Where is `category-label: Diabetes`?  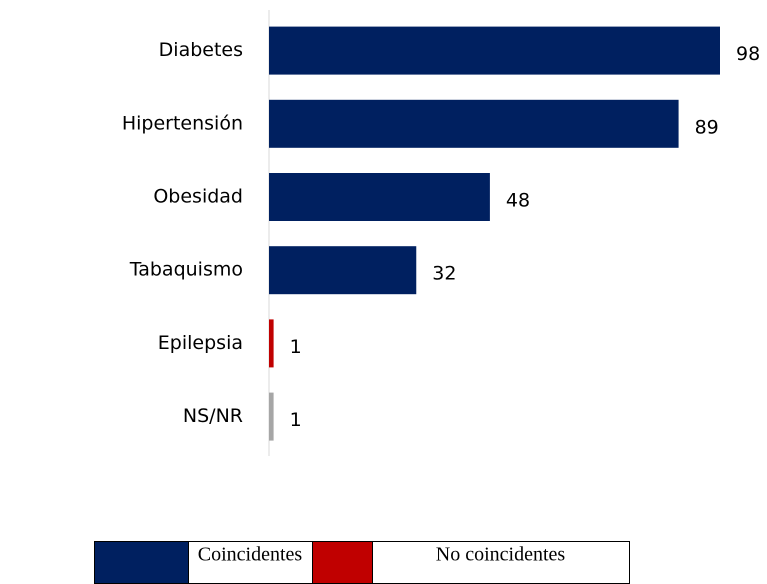
category-label: Diabetes is located at coordinates (201, 50).